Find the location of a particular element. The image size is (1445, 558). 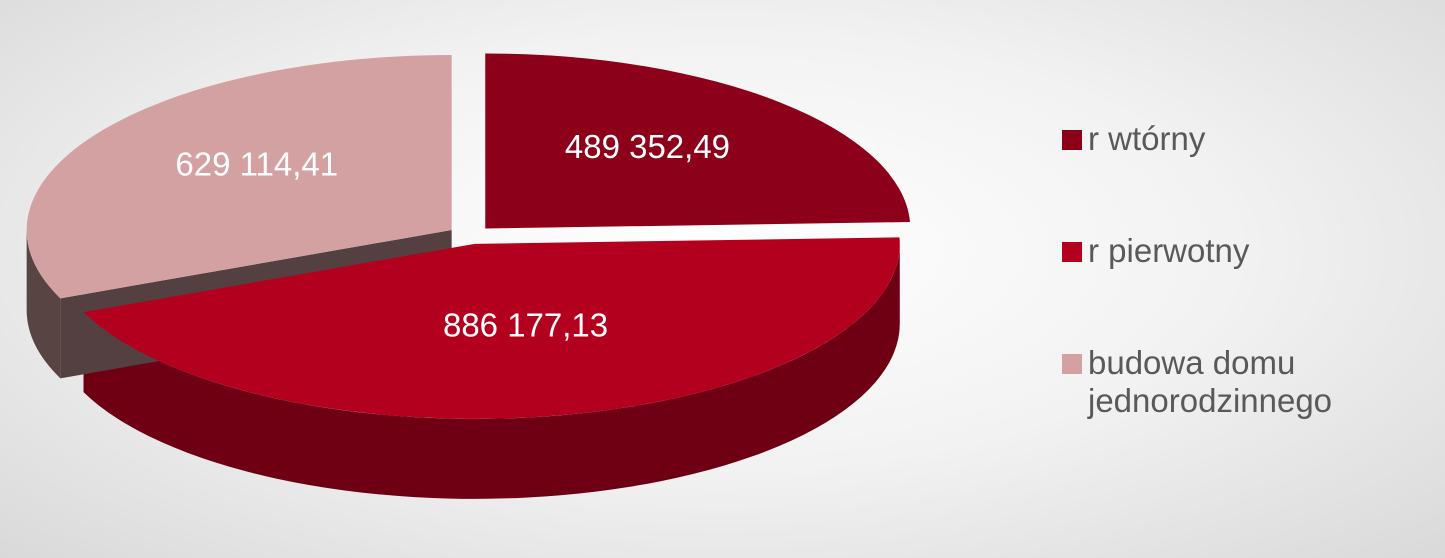

legend-label: budowa domu jednorodzinnego is located at coordinates (1210, 381).